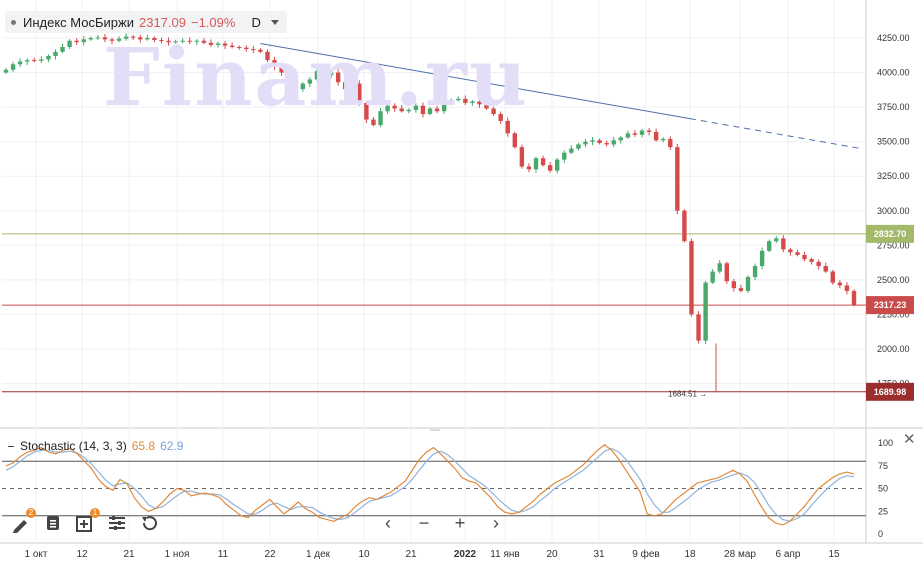 The image size is (923, 569). Describe the element at coordinates (95, 446) in the screenshot. I see `indicator-legend: Stochastic (14, 3, 3) 65.8 62.9` at that location.